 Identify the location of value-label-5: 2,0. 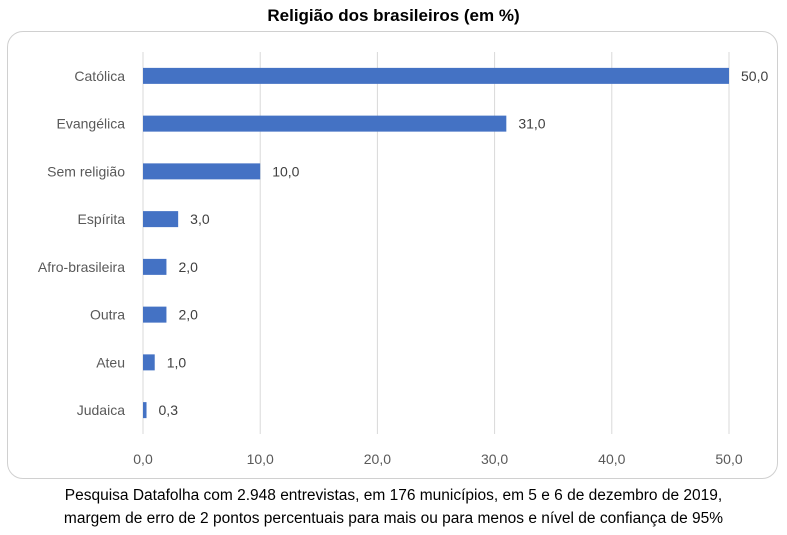
(188, 315).